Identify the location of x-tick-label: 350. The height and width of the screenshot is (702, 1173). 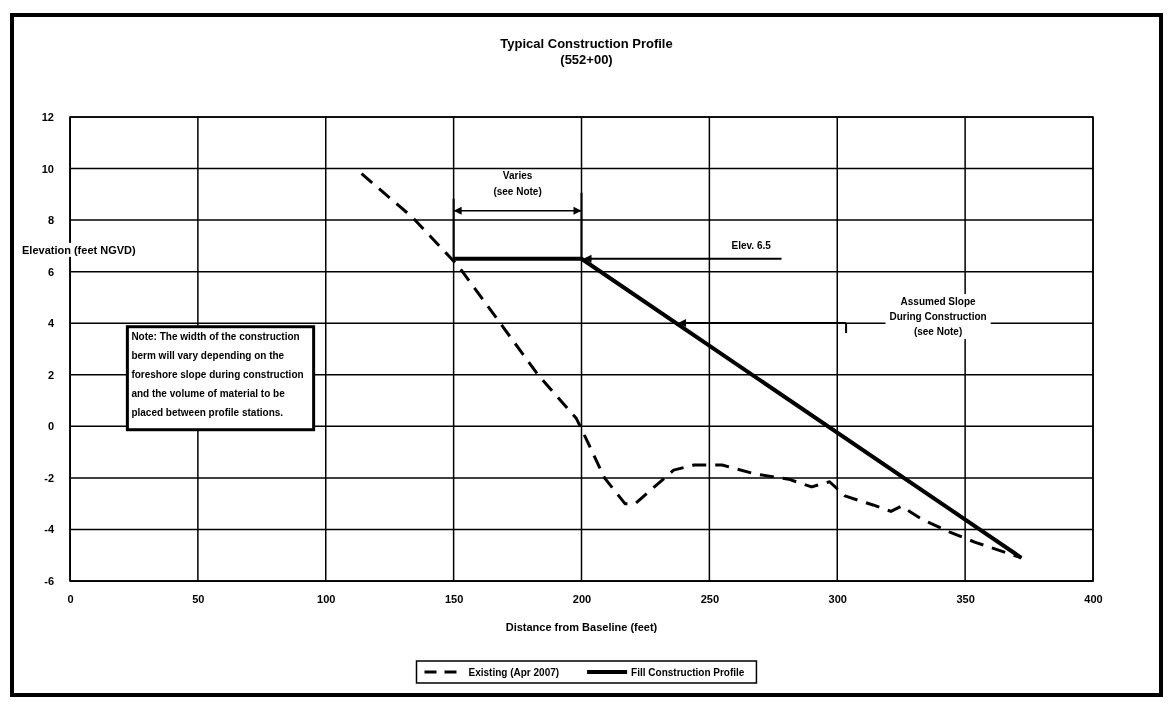
(965, 598).